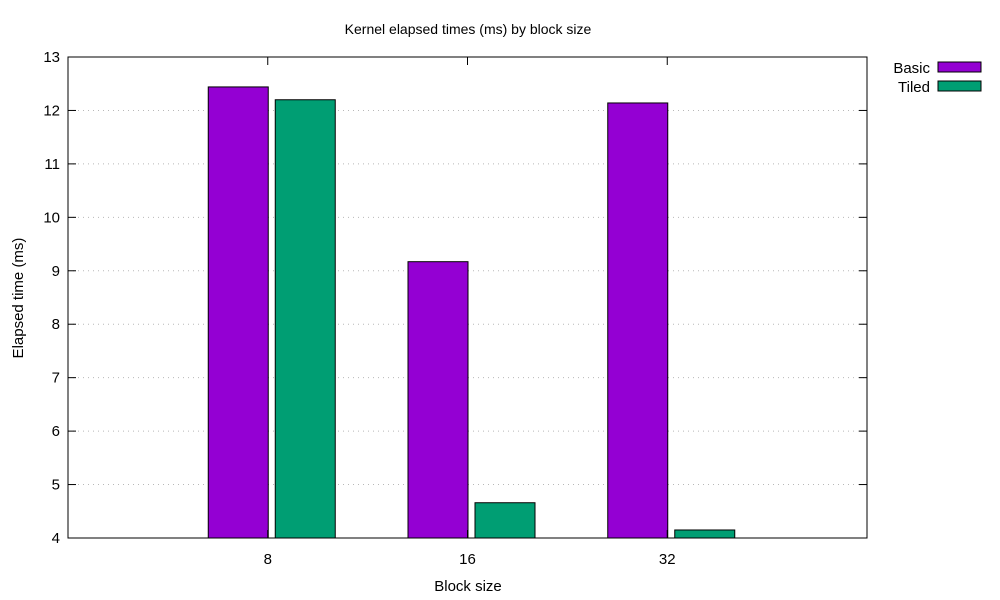  Describe the element at coordinates (56, 324) in the screenshot. I see `y-tick-label: 8` at that location.